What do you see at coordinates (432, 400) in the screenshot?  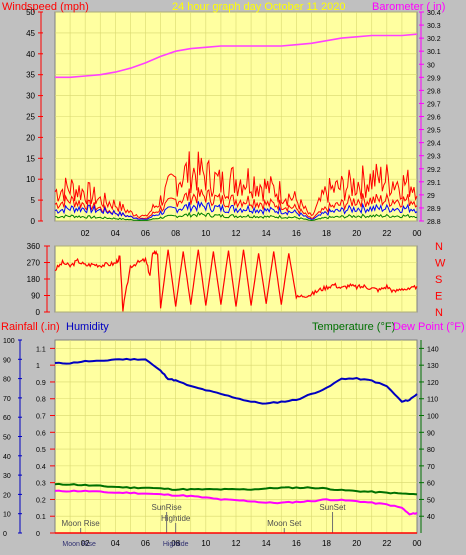 I see `temperature-tick-label: 110` at bounding box center [432, 400].